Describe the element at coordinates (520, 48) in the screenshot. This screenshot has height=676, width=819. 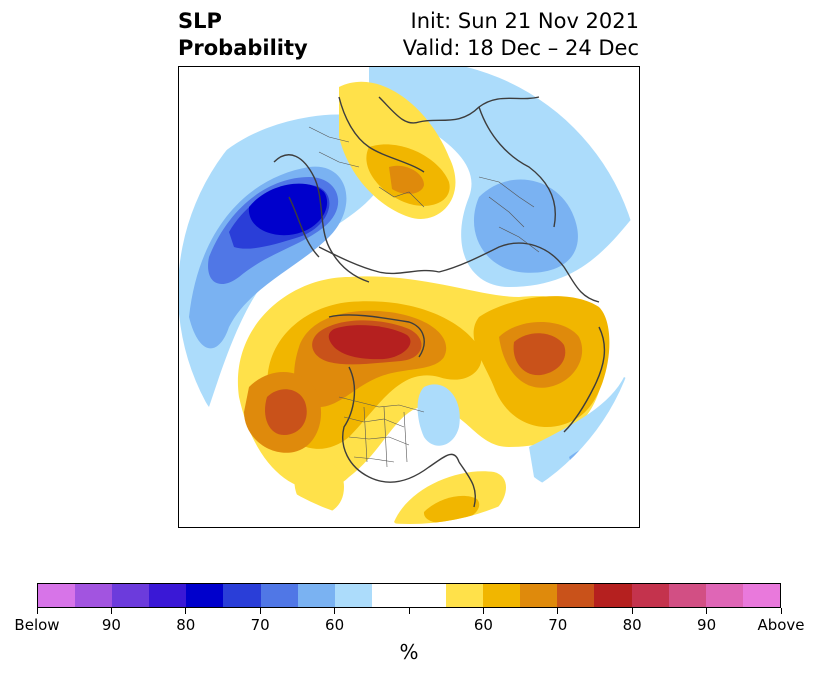
I see `valid-range: Valid: 18 Dec – 24 Dec` at that location.